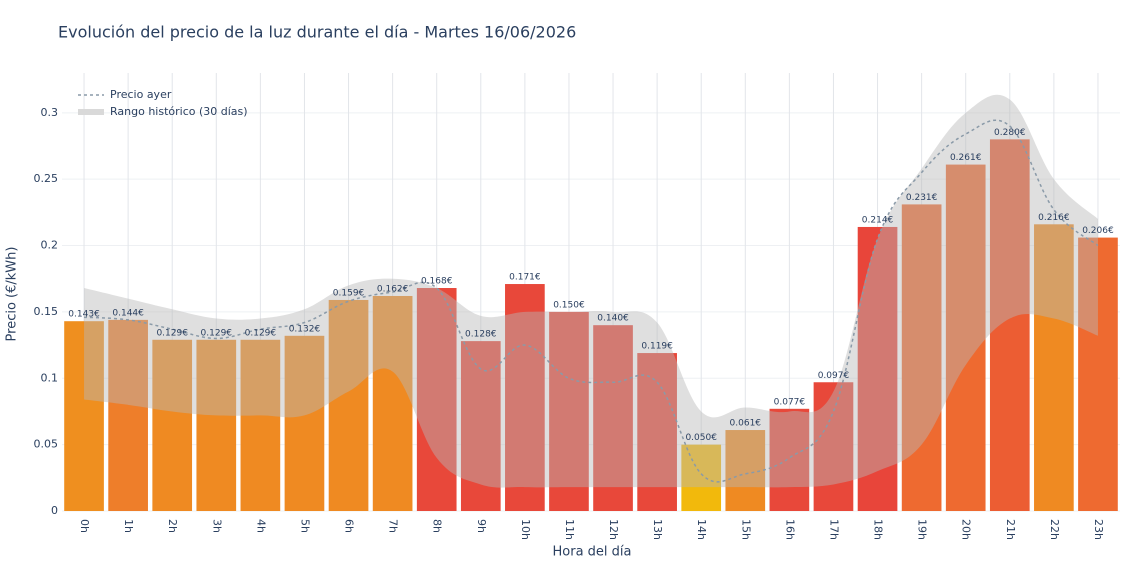  I want to click on value-label: 0.143€, so click(84, 315).